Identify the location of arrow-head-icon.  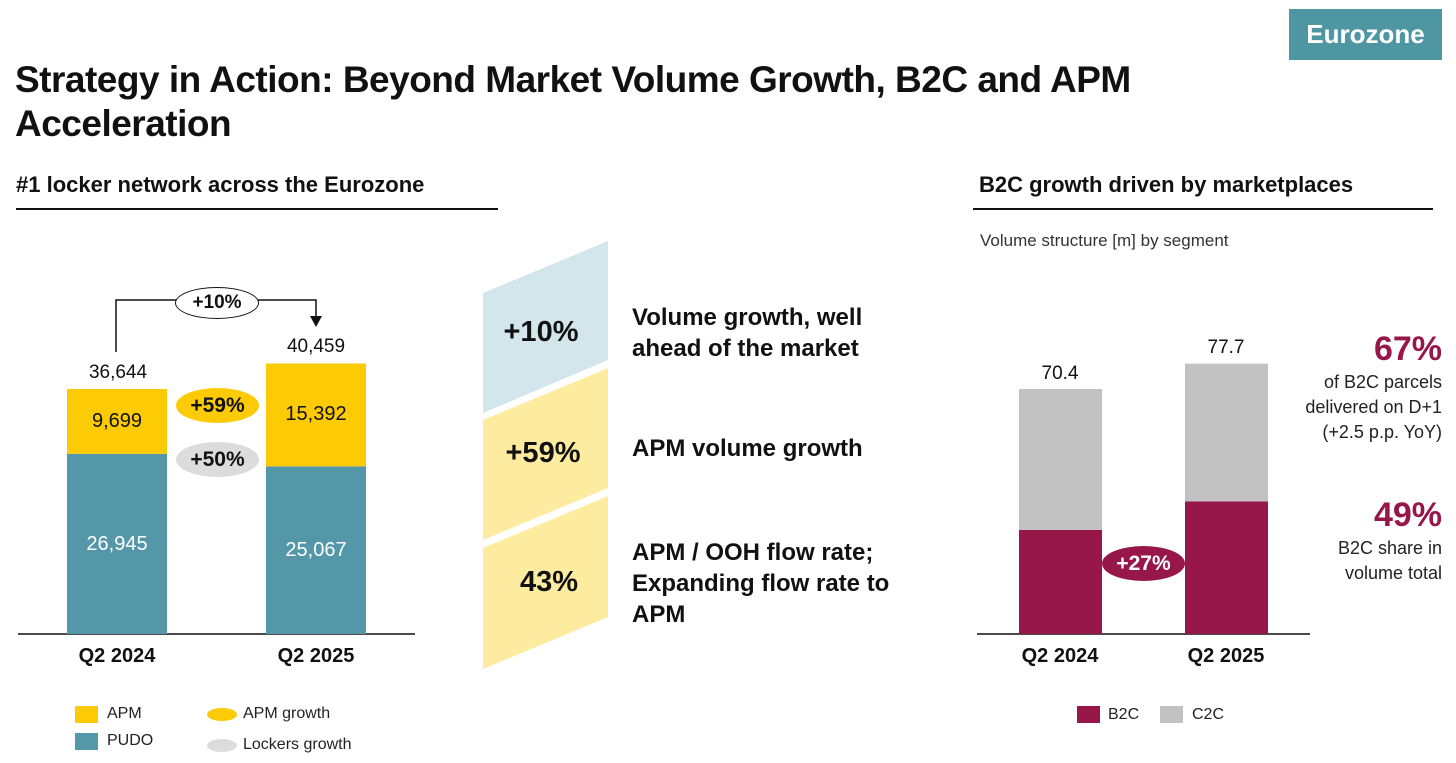
(316, 321).